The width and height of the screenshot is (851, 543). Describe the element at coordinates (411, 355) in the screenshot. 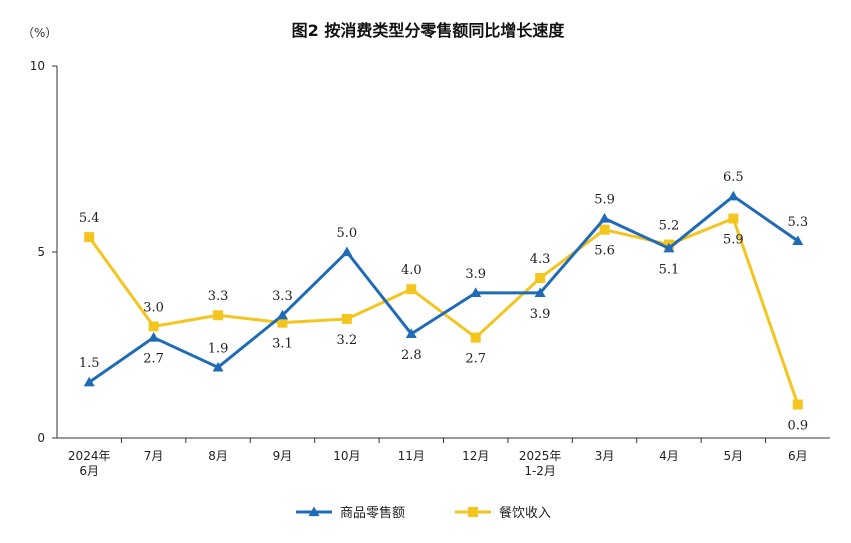

I see `data-label: 2.8` at that location.